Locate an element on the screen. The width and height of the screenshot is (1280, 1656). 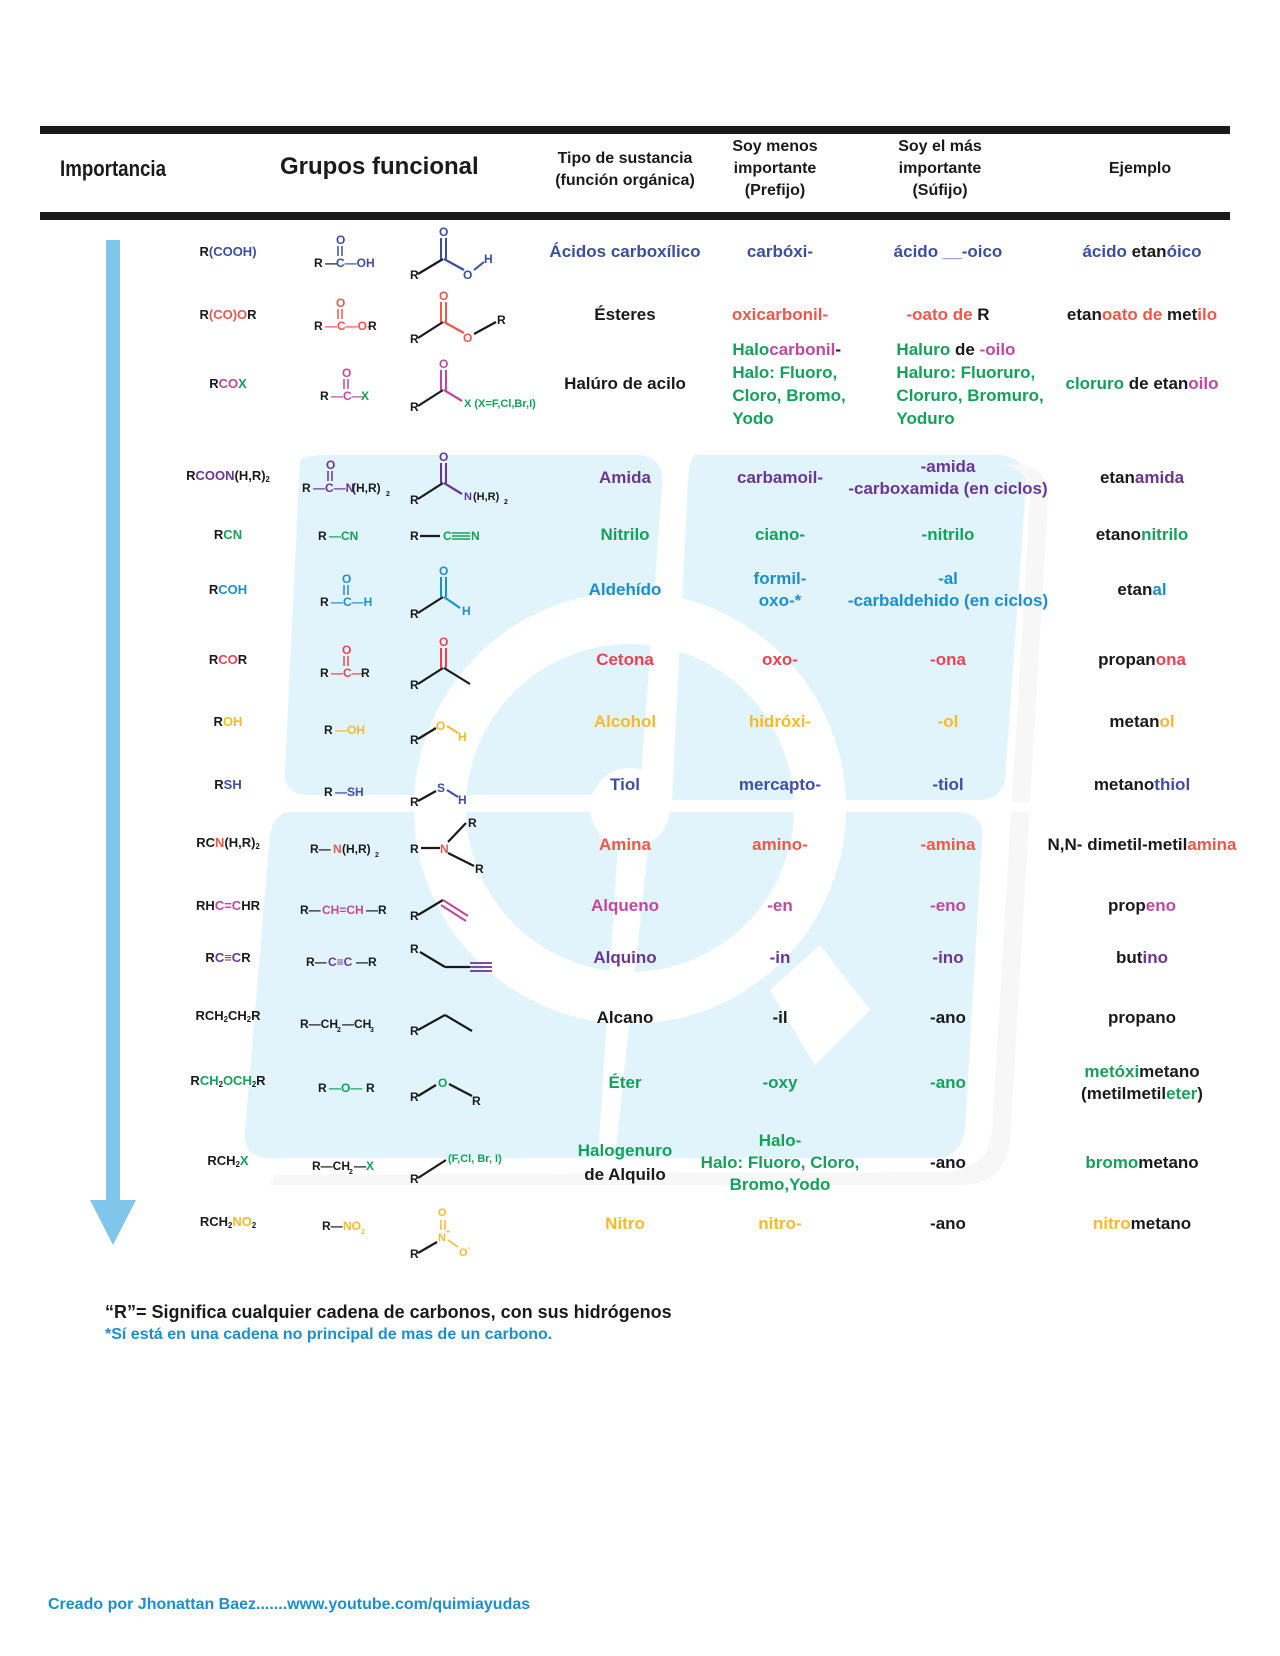
text-fragment: oilo is located at coordinates (1203, 383).